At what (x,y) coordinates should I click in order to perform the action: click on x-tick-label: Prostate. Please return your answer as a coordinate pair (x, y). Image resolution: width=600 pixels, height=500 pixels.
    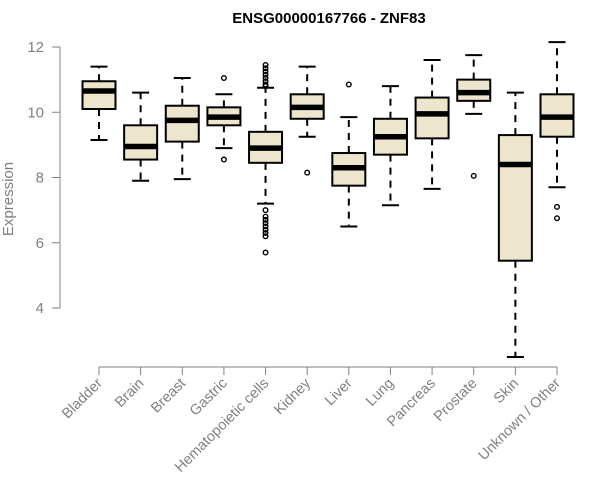
    Looking at the image, I should click on (455, 400).